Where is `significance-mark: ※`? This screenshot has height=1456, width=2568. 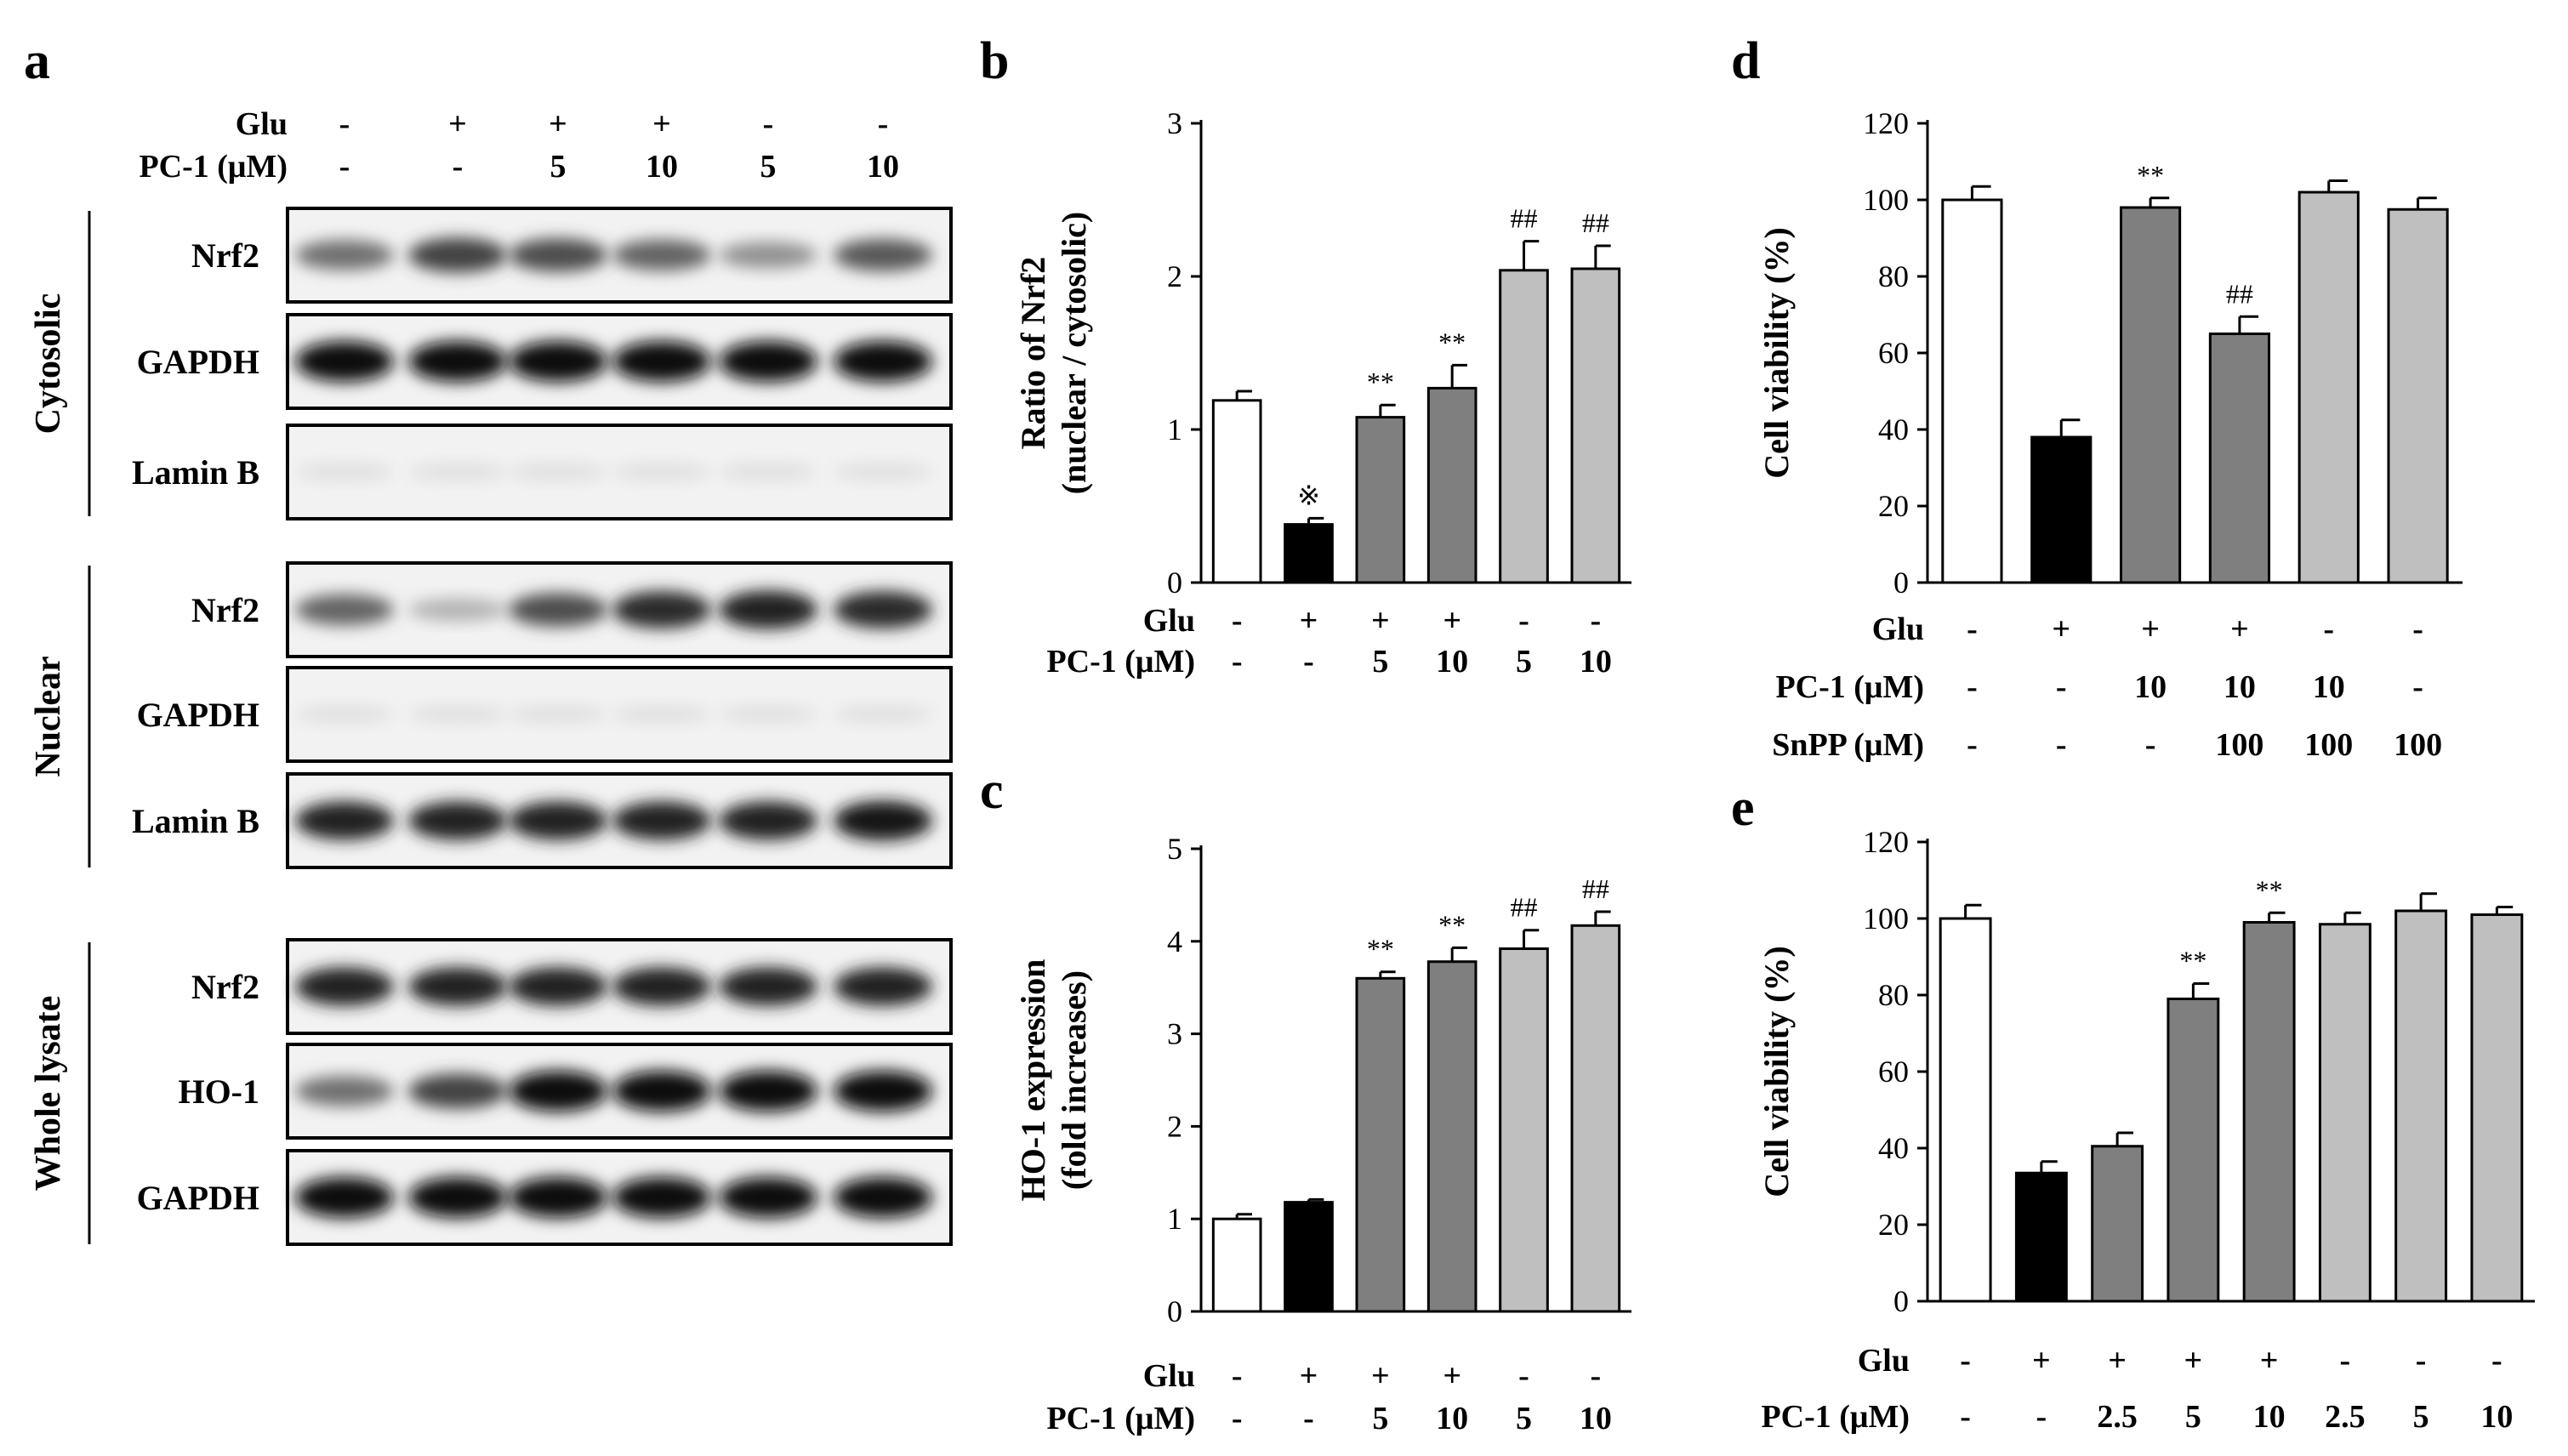 significance-mark: ※ is located at coordinates (1308, 495).